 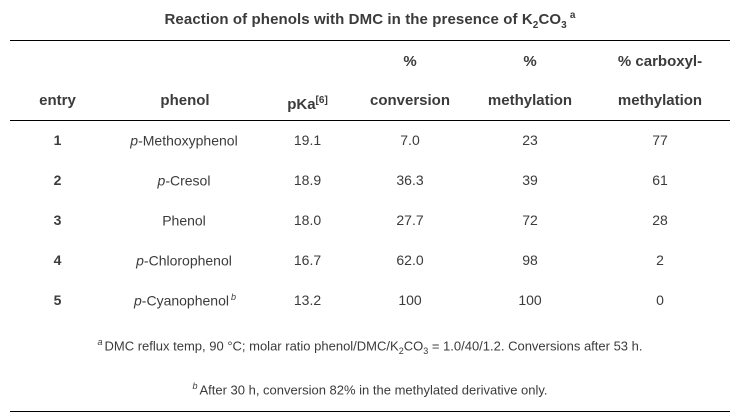 I want to click on conversion-cell: 100, so click(x=410, y=300).